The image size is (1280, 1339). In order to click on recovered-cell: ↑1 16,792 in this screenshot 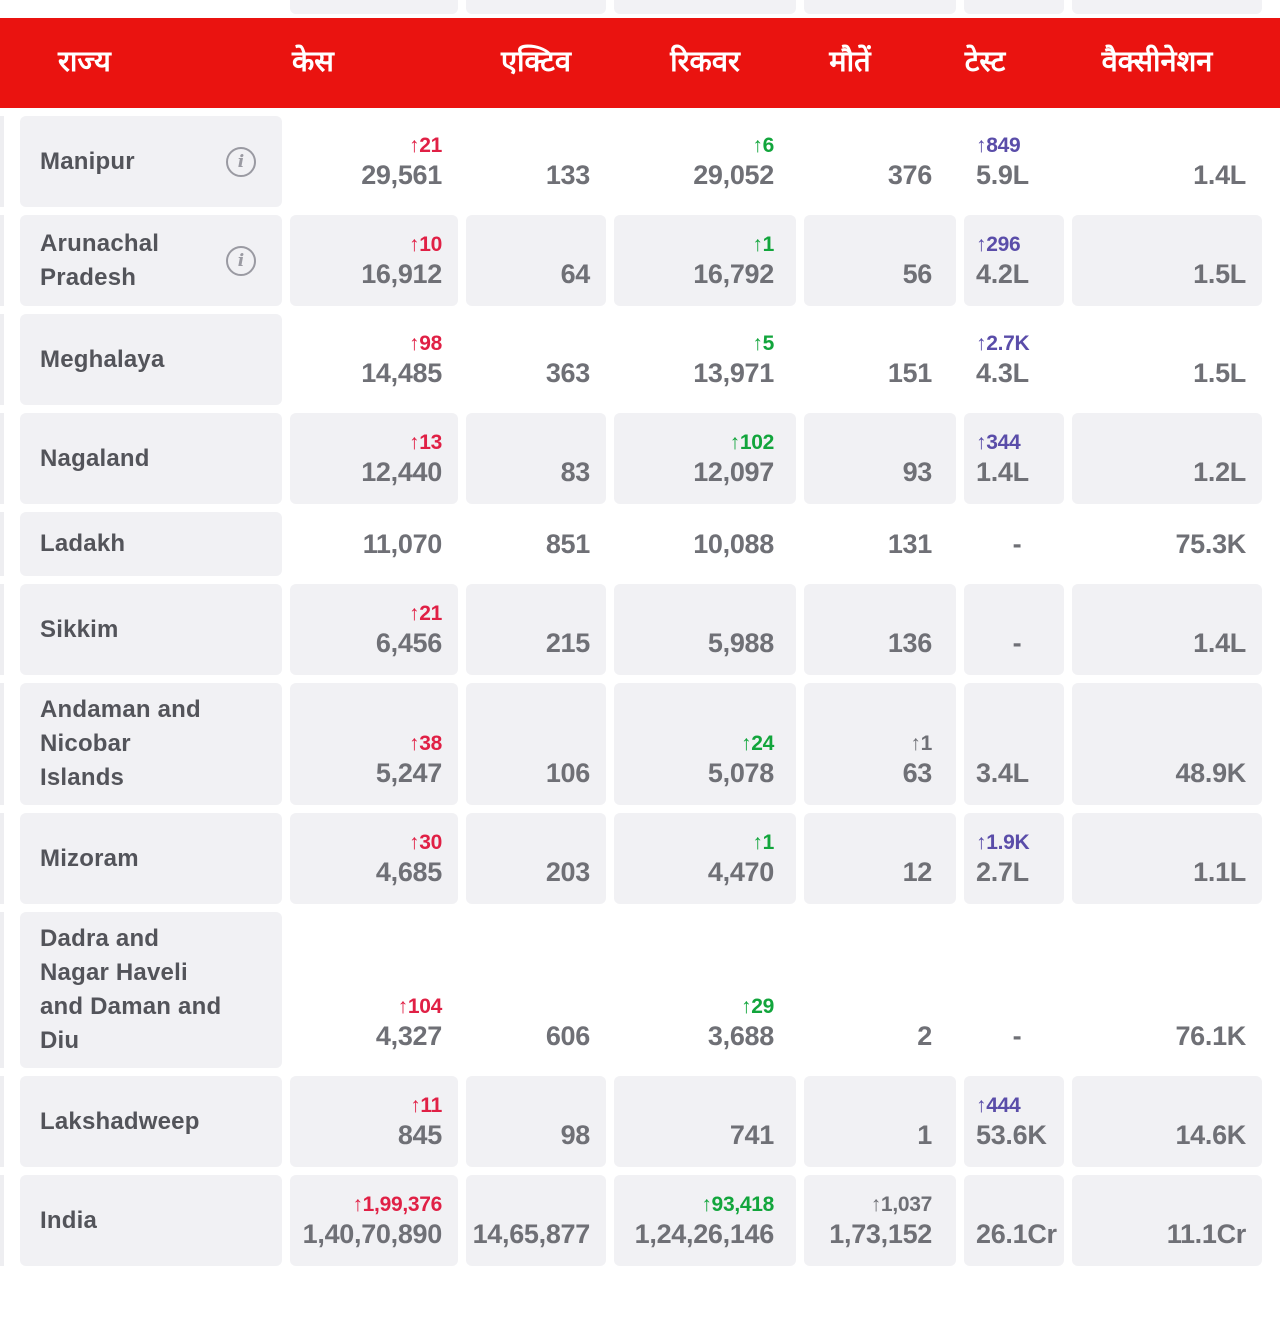, I will do `click(705, 260)`.